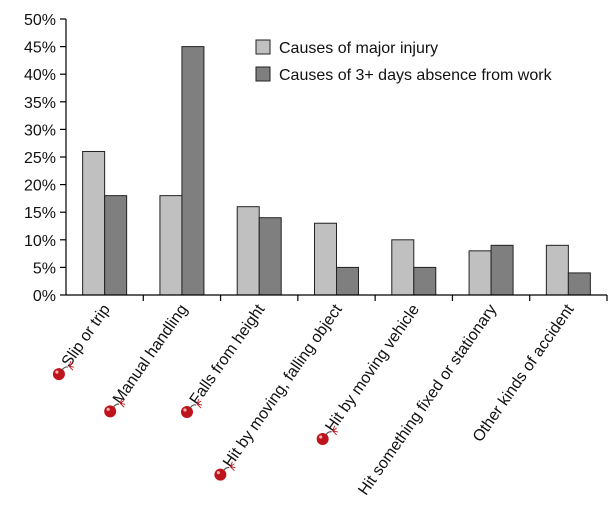 Image resolution: width=608 pixels, height=525 pixels. What do you see at coordinates (44, 268) in the screenshot?
I see `y-tick-label: 5%` at bounding box center [44, 268].